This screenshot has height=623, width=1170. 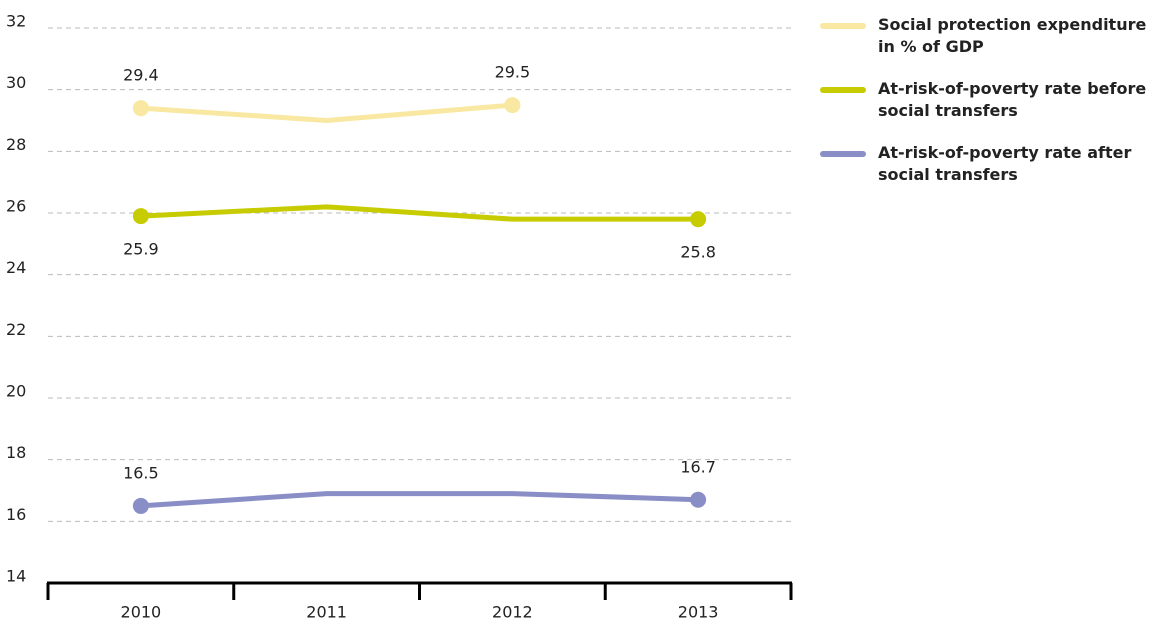 What do you see at coordinates (16, 576) in the screenshot?
I see `y-tick-label: 14` at bounding box center [16, 576].